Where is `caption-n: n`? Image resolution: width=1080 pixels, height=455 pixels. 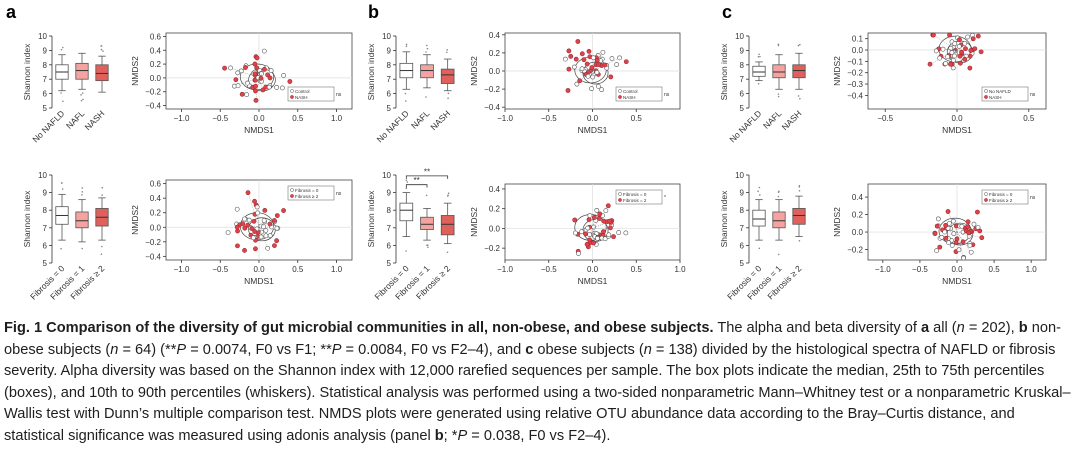 caption-n: n is located at coordinates (114, 349).